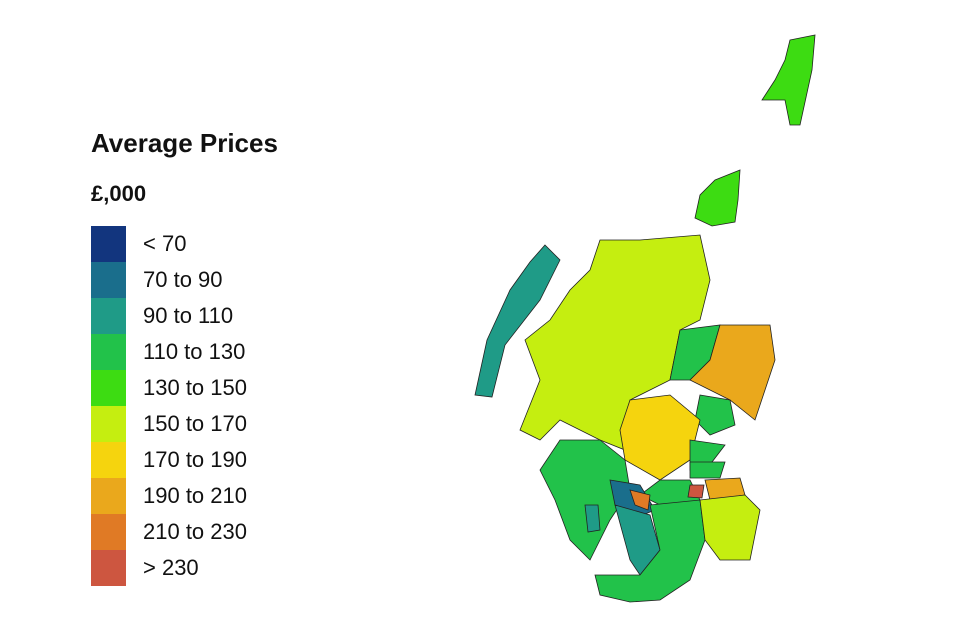 The width and height of the screenshot is (960, 640). What do you see at coordinates (195, 387) in the screenshot?
I see `legend-label: 130 to 150` at bounding box center [195, 387].